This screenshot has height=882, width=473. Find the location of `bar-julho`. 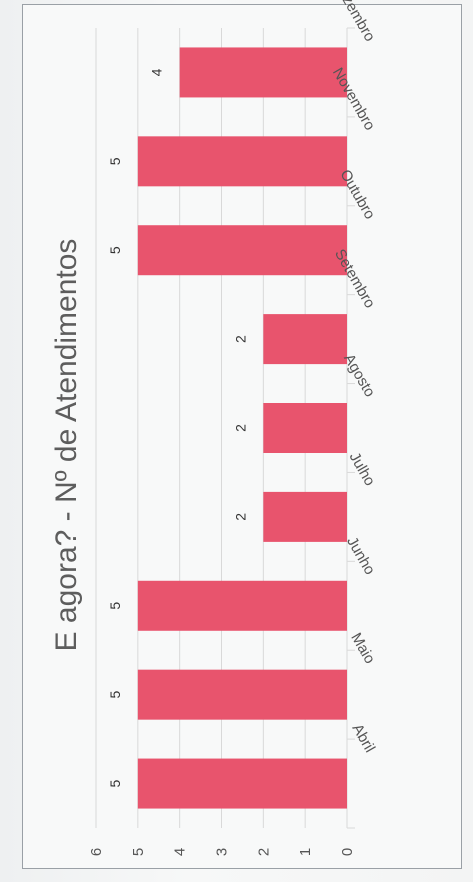

bar-julho is located at coordinates (305, 516).